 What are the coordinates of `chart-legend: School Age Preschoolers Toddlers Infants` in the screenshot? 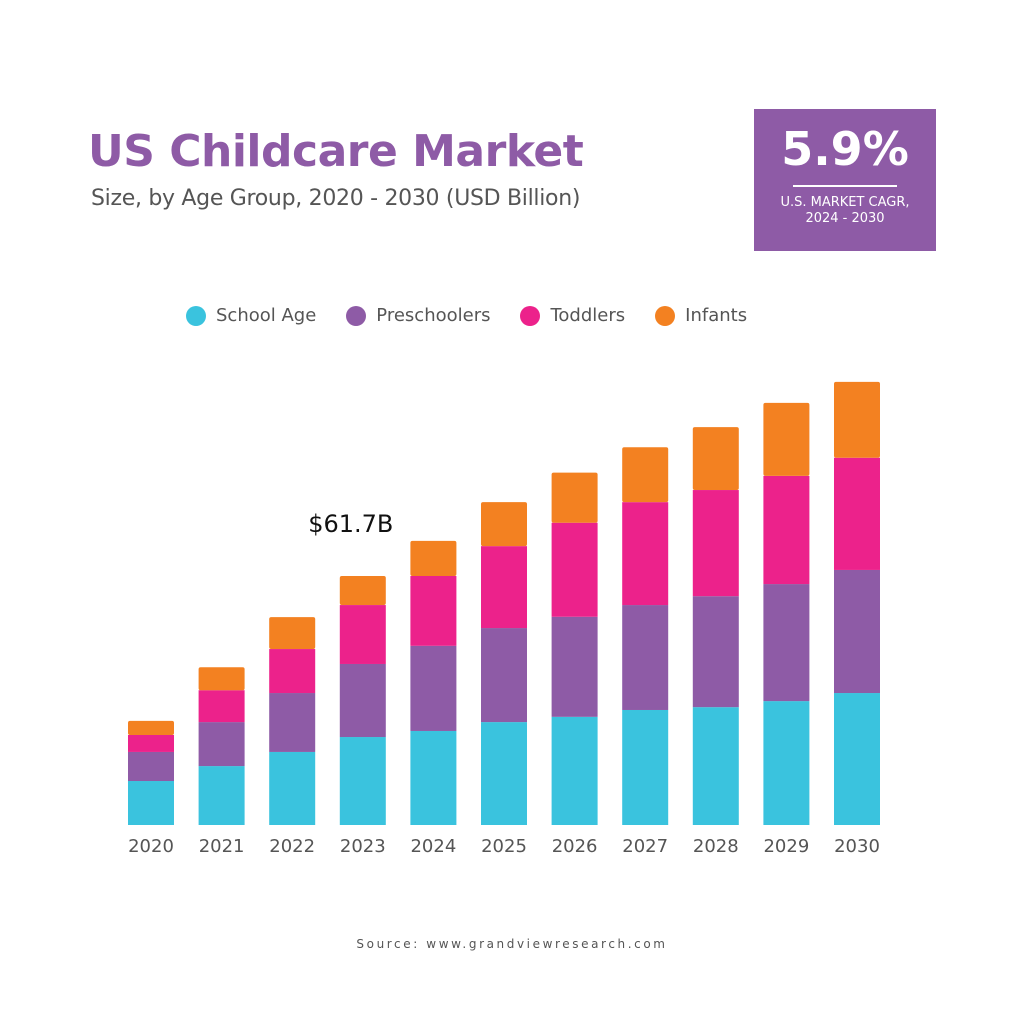 It's located at (481, 315).